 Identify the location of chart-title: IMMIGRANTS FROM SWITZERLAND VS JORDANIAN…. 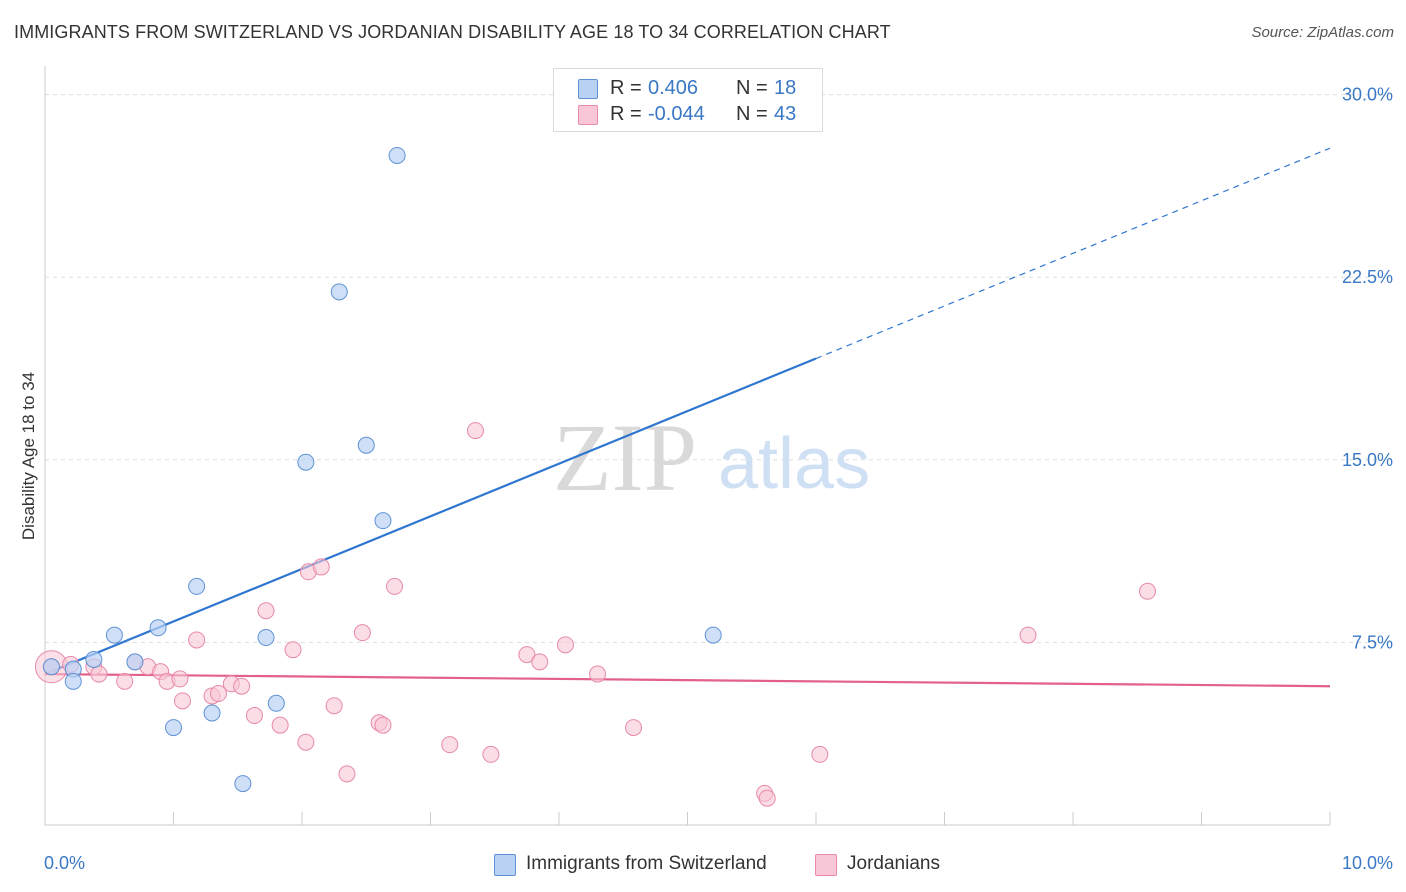
(452, 32).